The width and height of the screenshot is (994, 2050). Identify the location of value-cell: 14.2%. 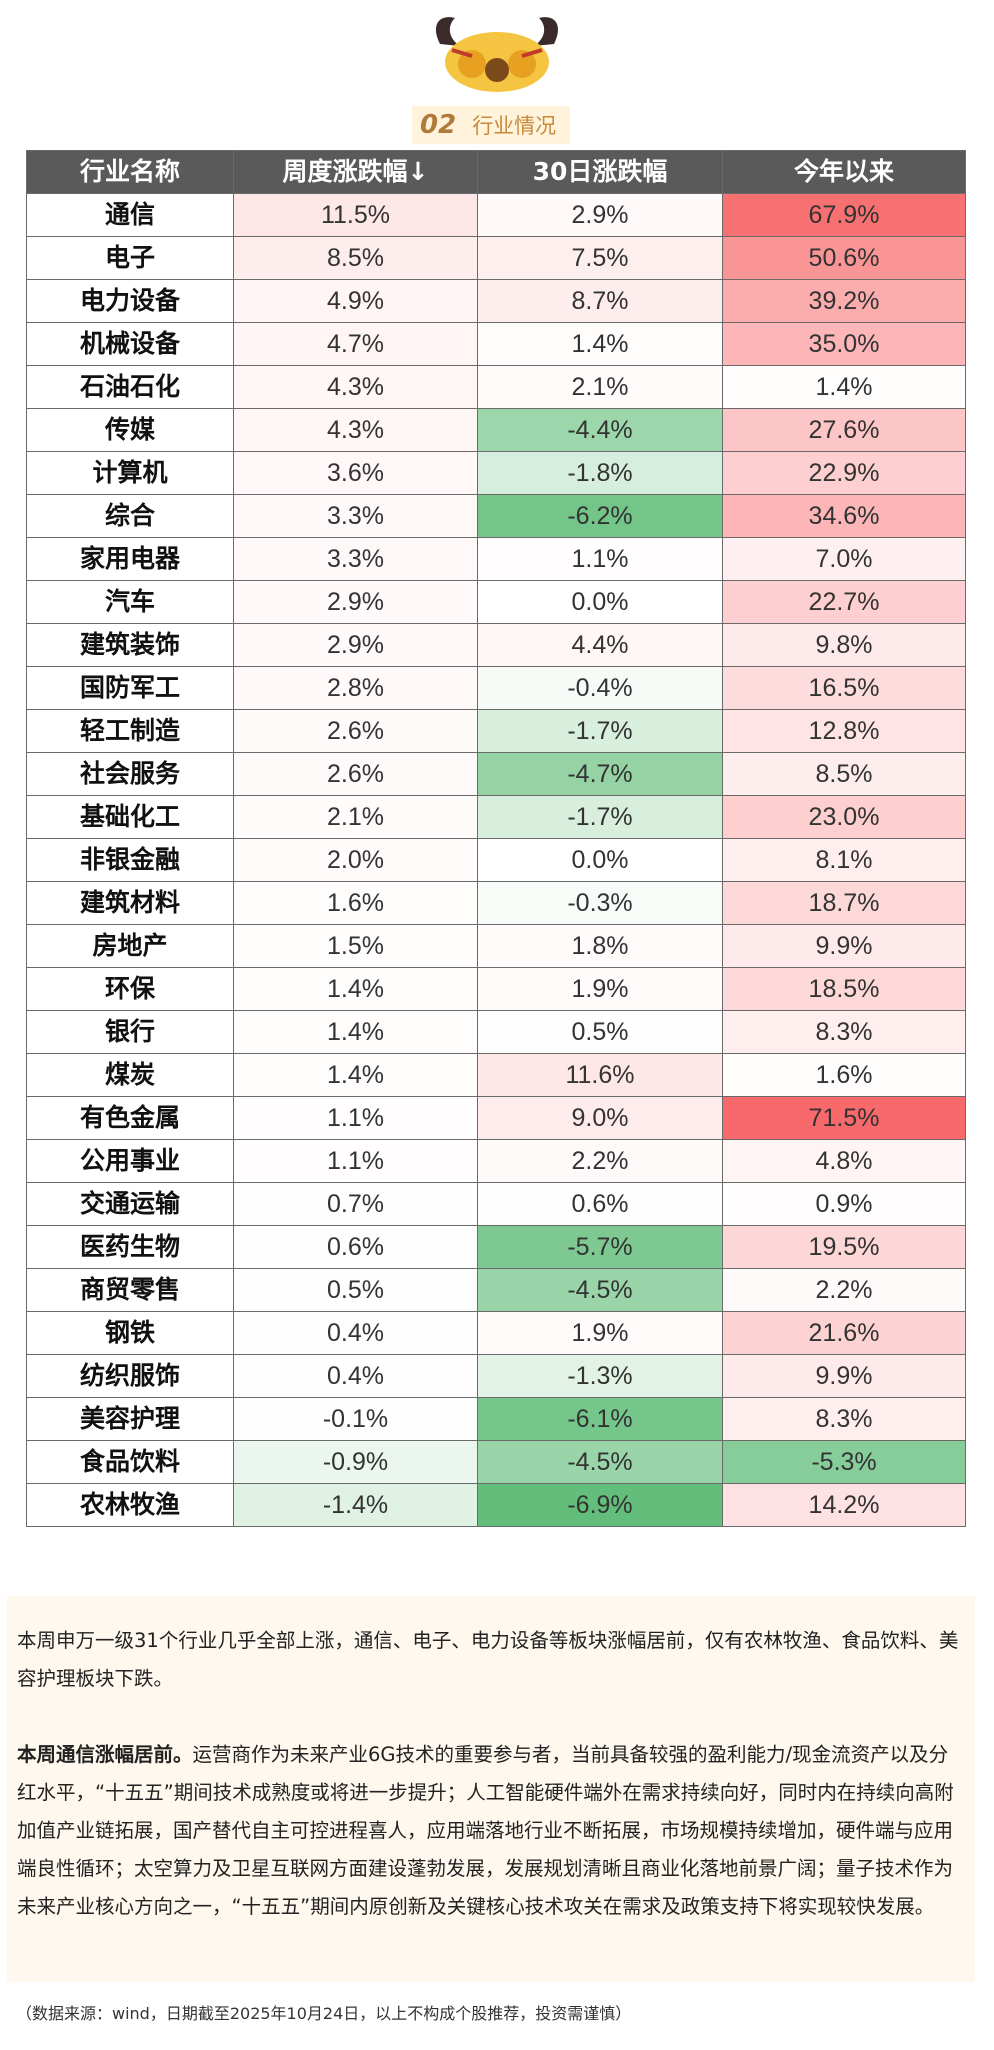
(844, 1505).